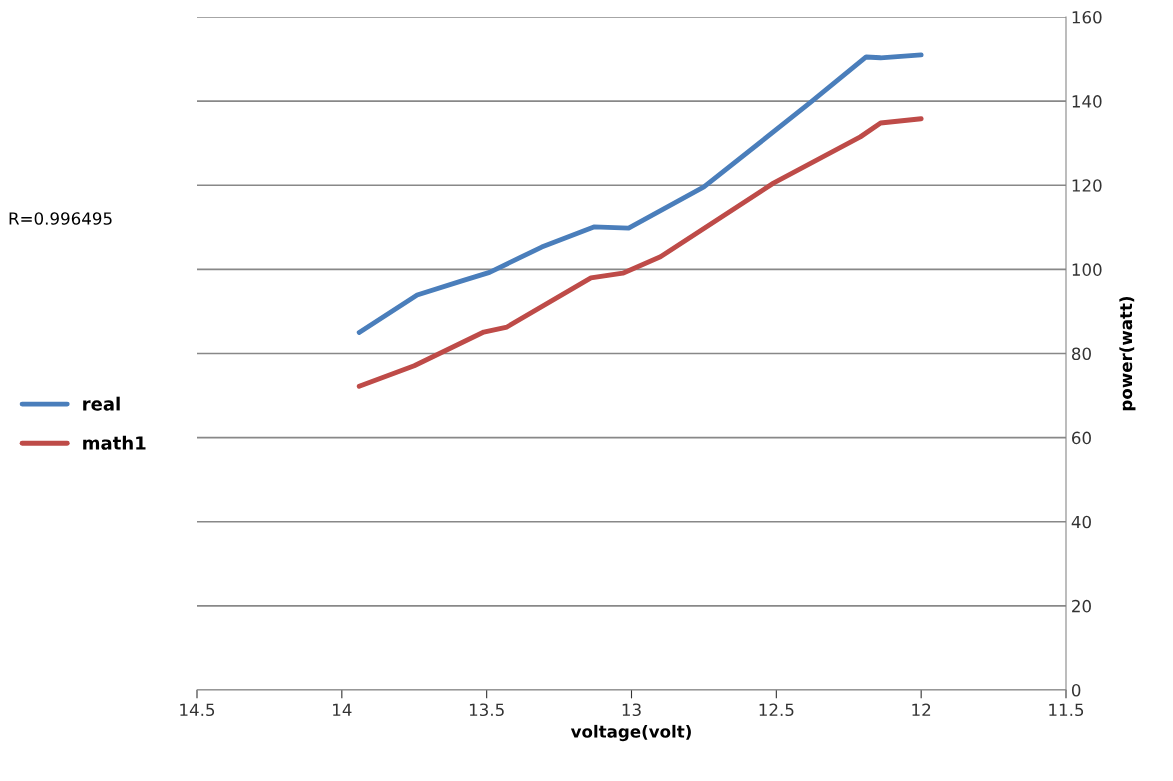 The width and height of the screenshot is (1173, 781). I want to click on y-tick-label: 140, so click(1087, 101).